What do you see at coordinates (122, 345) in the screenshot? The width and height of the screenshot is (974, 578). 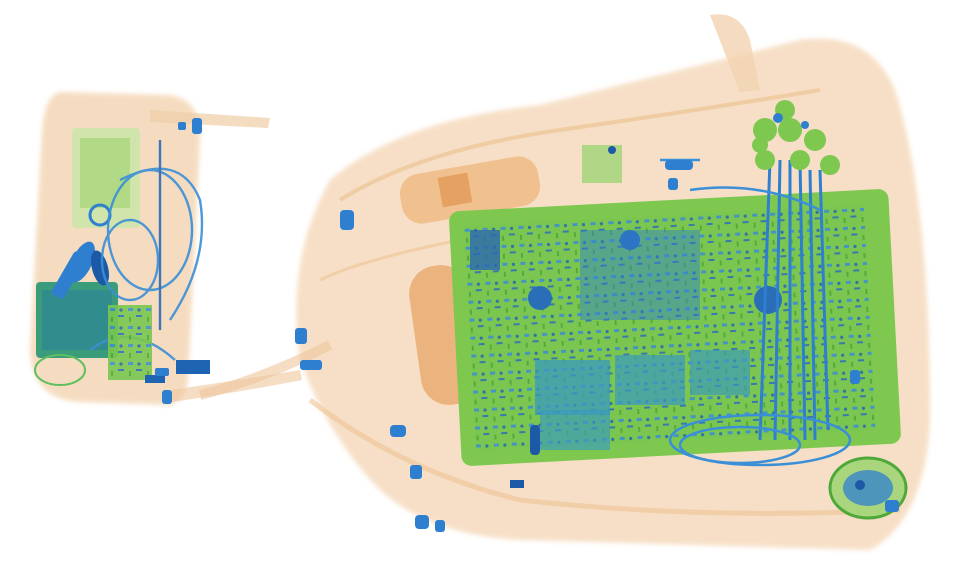 I see `pcb-small` at bounding box center [122, 345].